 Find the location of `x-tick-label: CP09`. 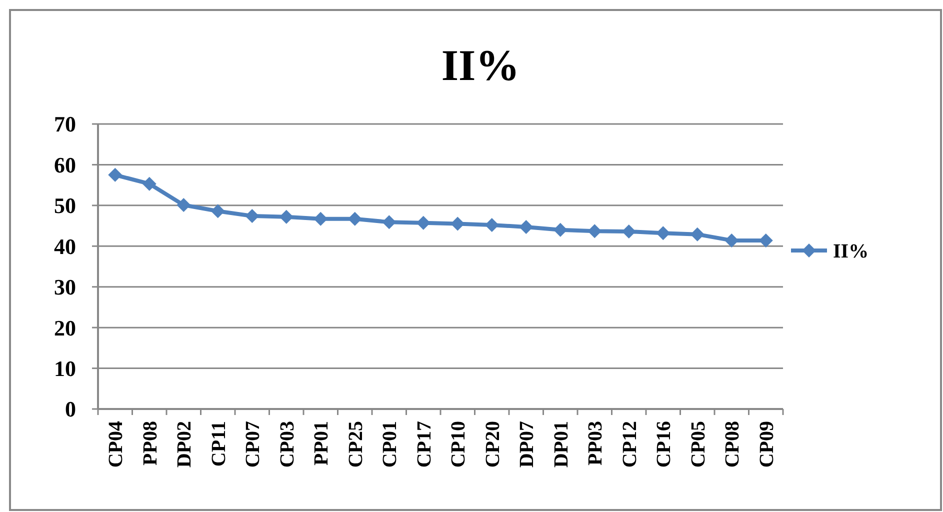

x-tick-label: CP09 is located at coordinates (767, 444).